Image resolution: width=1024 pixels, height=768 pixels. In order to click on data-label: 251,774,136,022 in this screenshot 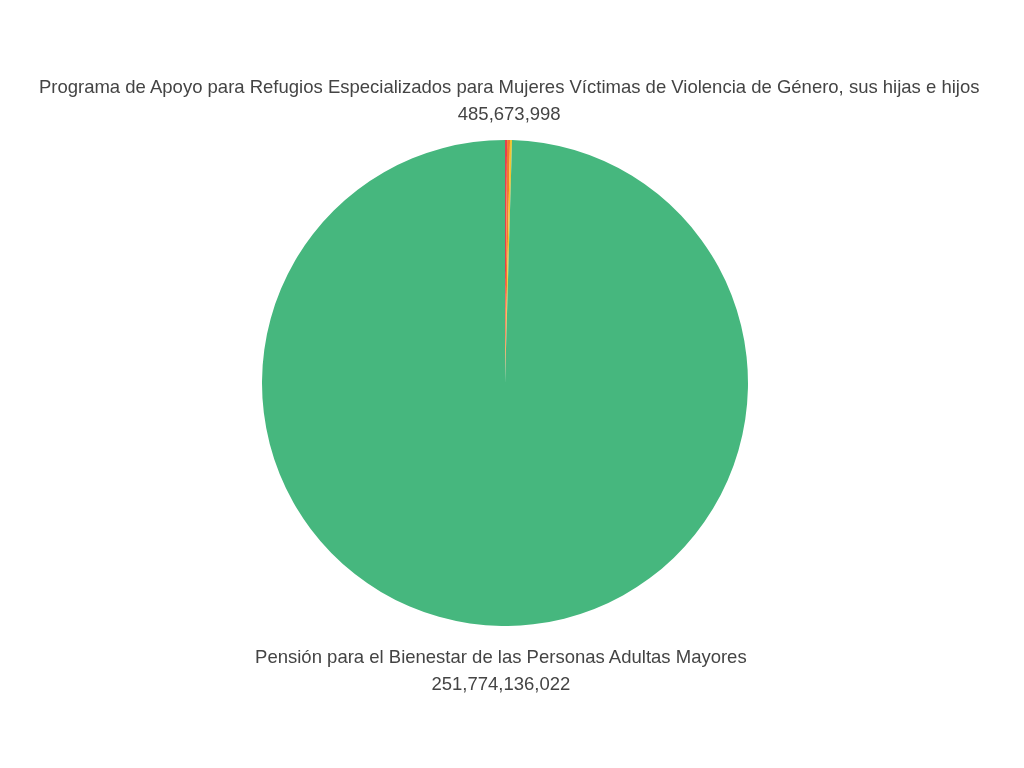, I will do `click(501, 683)`.